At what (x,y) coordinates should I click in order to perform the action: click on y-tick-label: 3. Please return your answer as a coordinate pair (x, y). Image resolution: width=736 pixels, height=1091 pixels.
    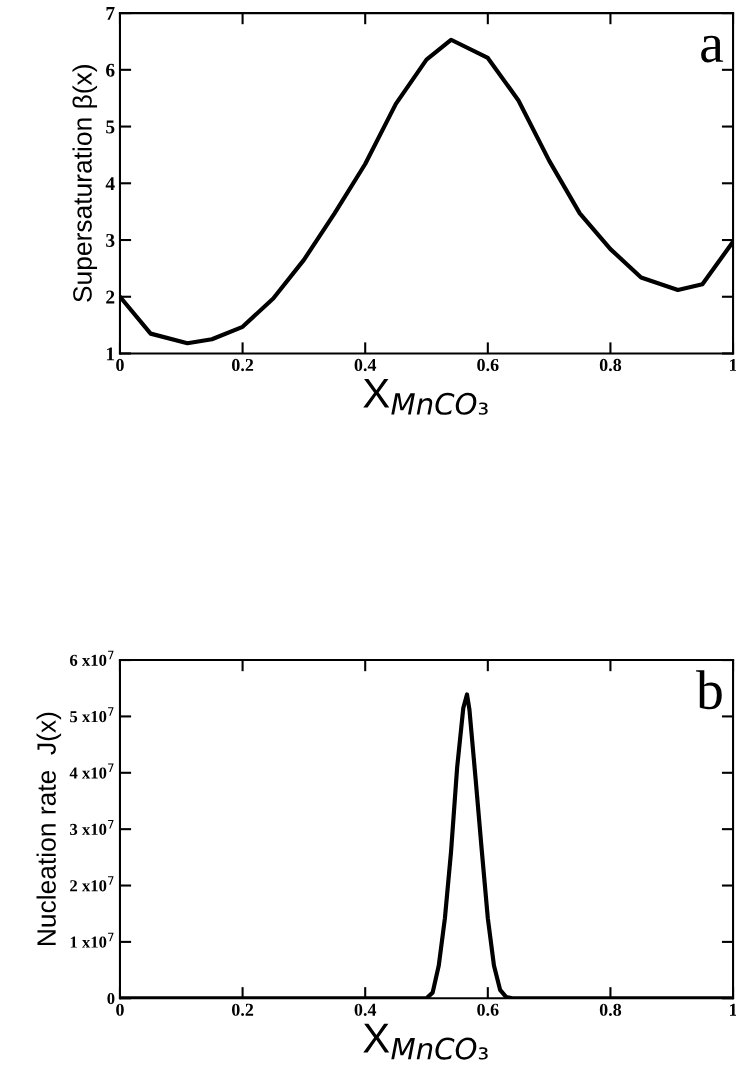
    Looking at the image, I should click on (110, 240).